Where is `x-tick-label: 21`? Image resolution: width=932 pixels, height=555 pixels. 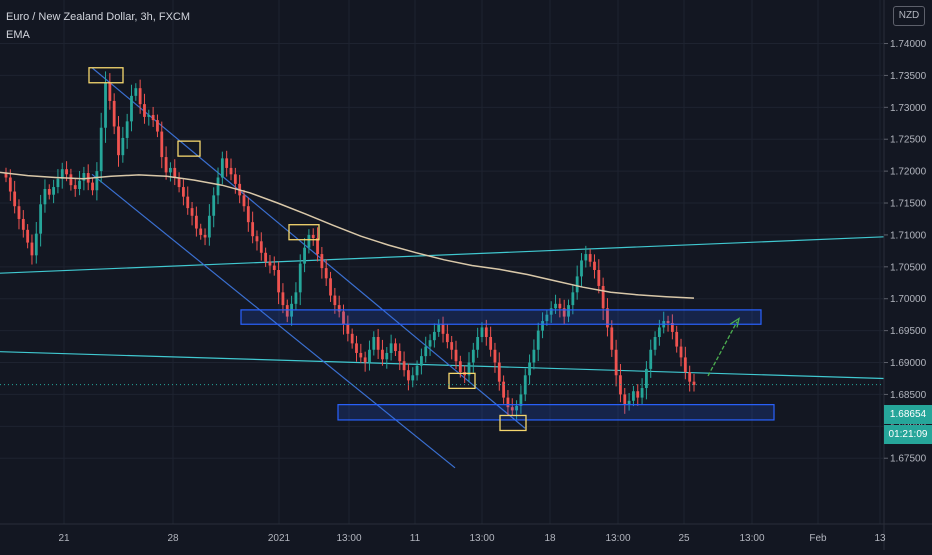
x-tick-label: 21 is located at coordinates (64, 538).